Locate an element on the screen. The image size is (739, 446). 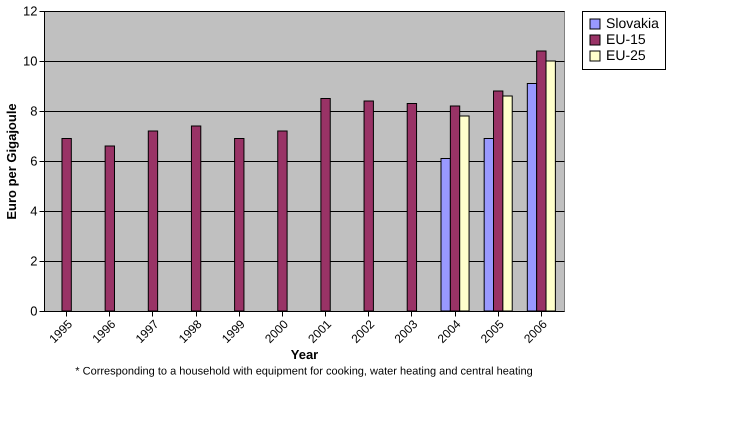
y-tick-label: 0 is located at coordinates (34, 311).